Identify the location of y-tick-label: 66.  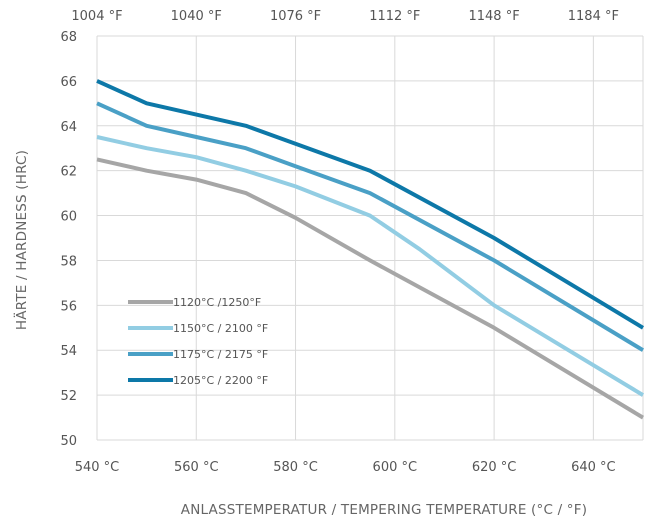
(68, 82).